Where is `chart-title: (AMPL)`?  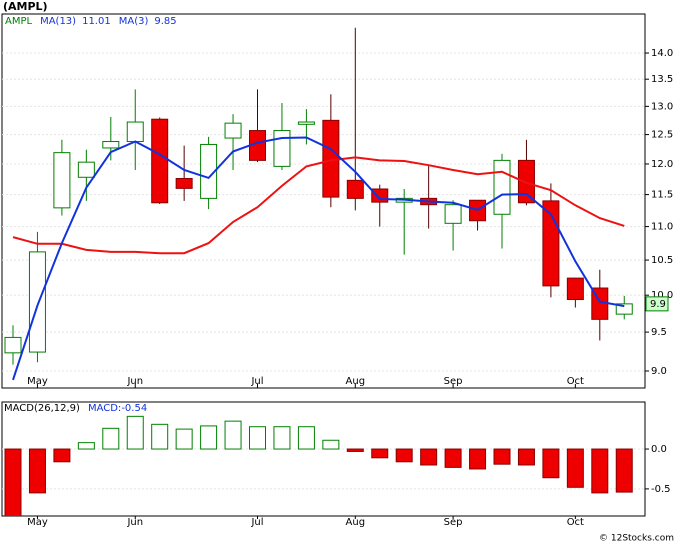 chart-title: (AMPL) is located at coordinates (25, 6).